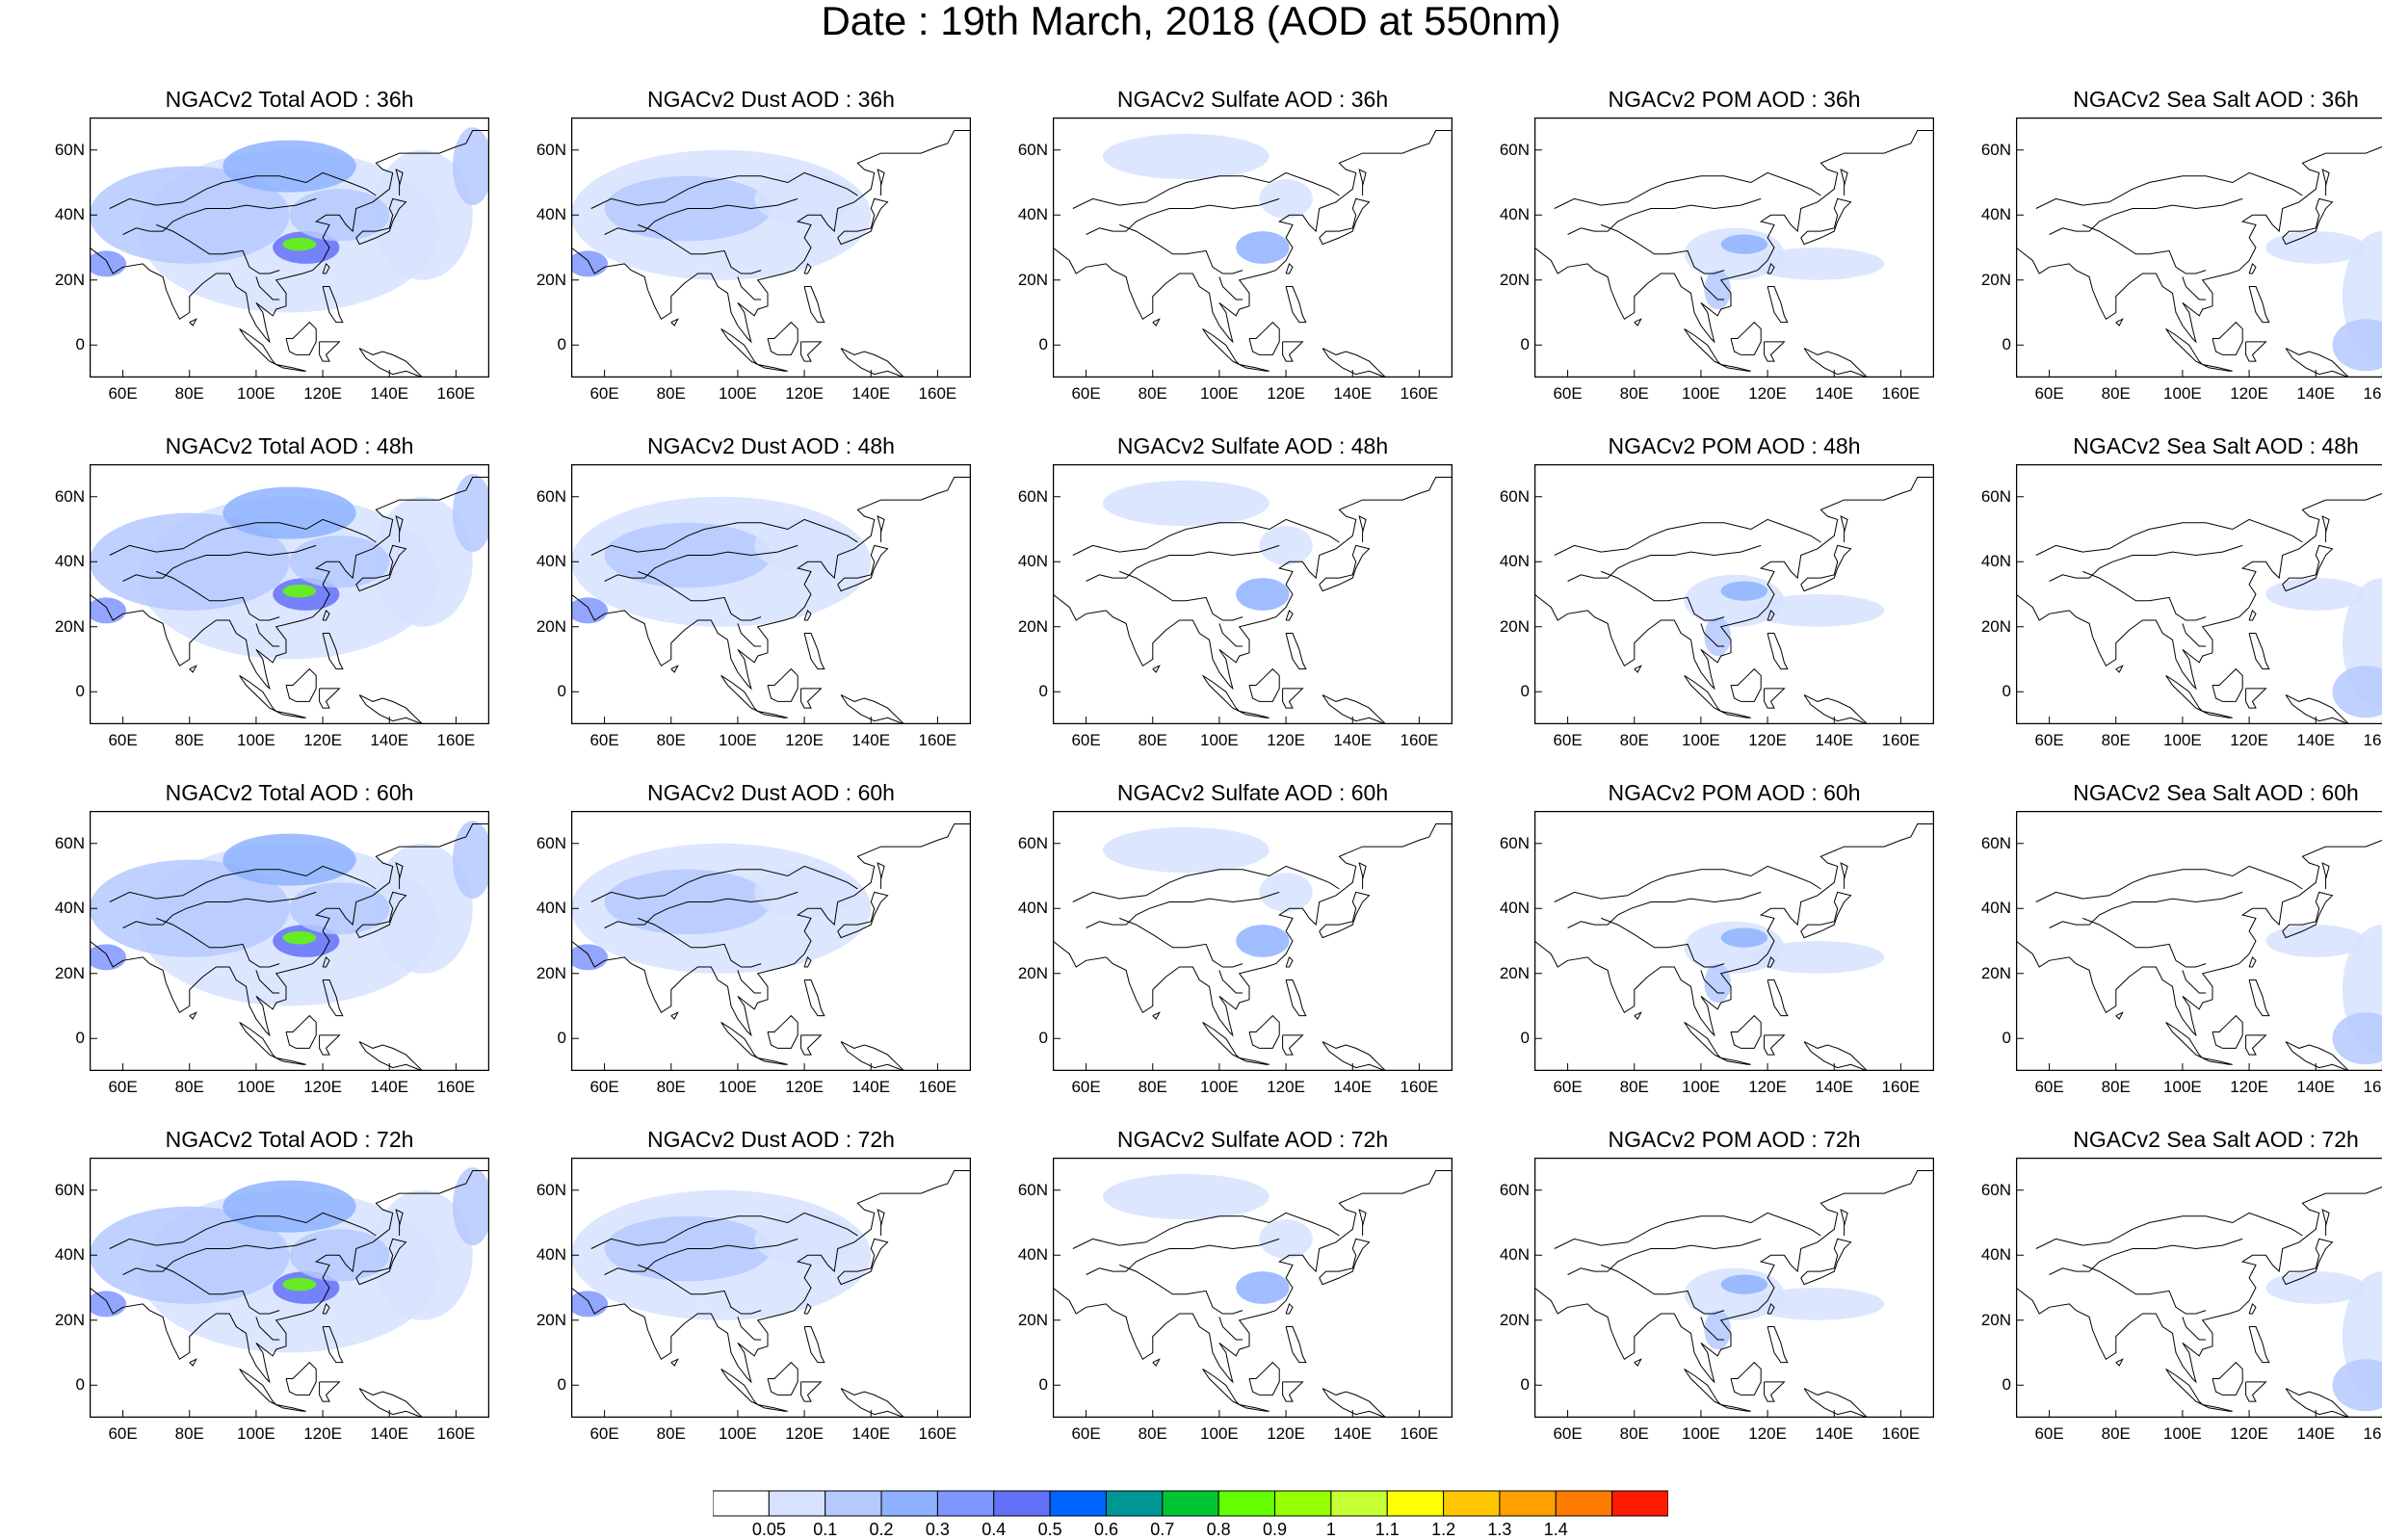  What do you see at coordinates (1735, 792) in the screenshot?
I see `panel-title: NGACv2 POM AOD : 60h` at bounding box center [1735, 792].